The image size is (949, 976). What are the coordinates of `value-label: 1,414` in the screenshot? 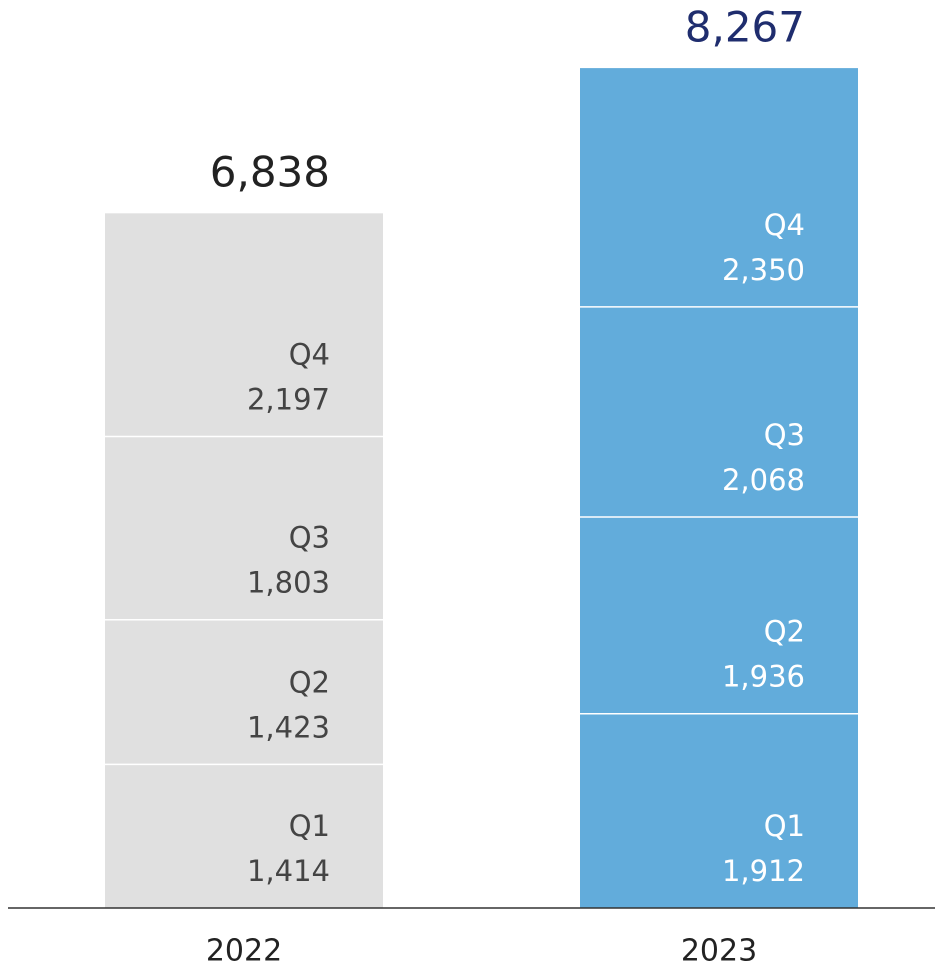 It's located at (288, 871).